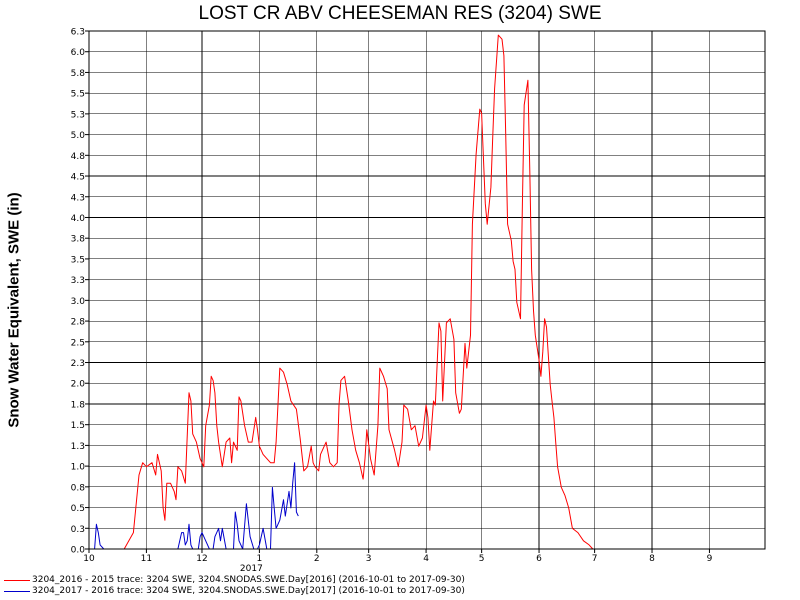 This screenshot has width=800, height=600. I want to click on y-tick-label: 2.0, so click(78, 385).